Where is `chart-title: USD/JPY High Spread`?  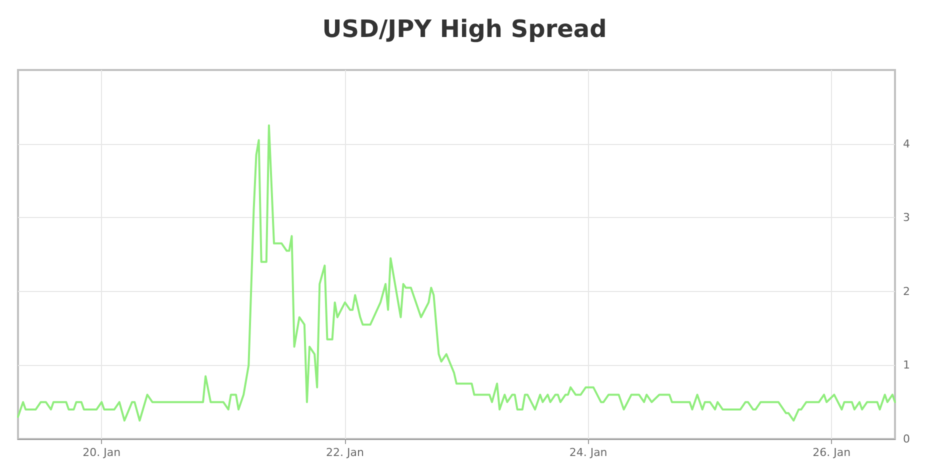 chart-title: USD/JPY High Spread is located at coordinates (464, 29).